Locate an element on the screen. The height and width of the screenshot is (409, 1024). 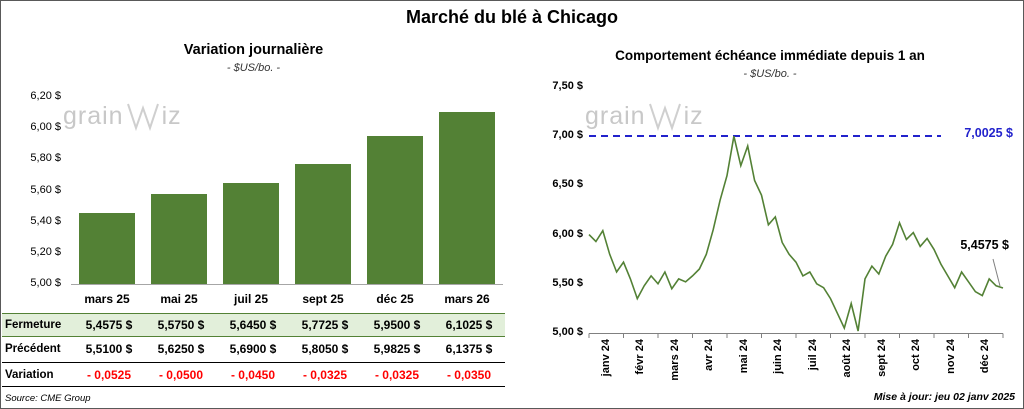
line-y-tick-label: 5,50 $ is located at coordinates (567, 282).